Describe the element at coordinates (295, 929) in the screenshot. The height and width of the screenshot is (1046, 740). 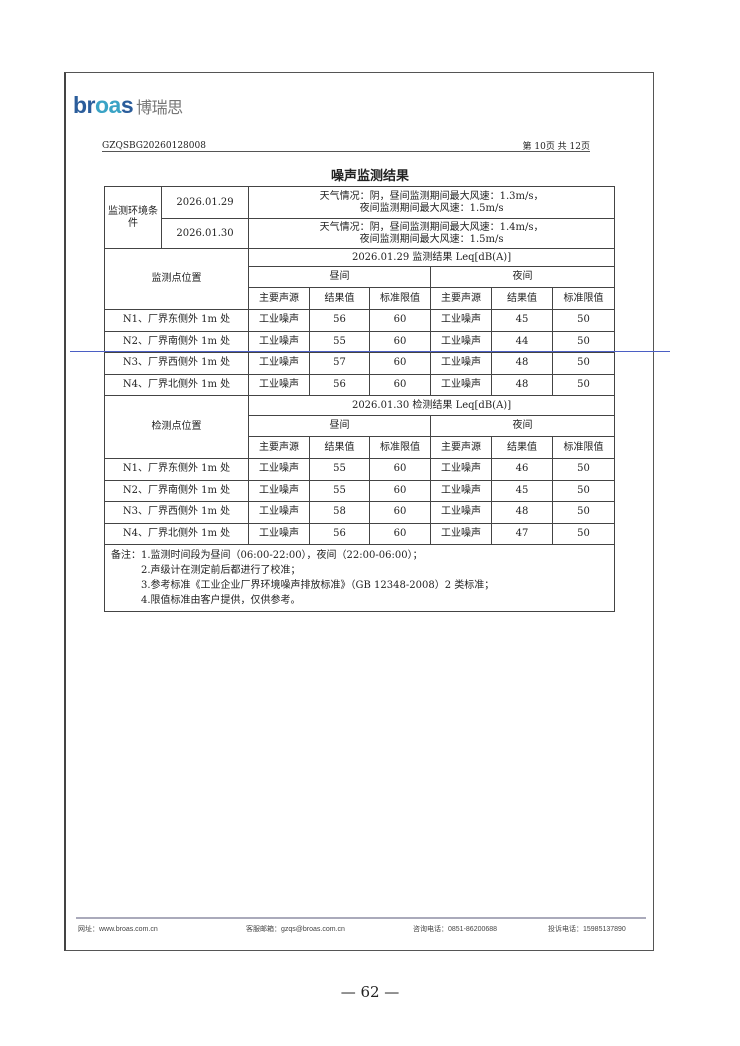
I see `footer-email: 客服邮箱：gzqs@broas.com.cn` at that location.